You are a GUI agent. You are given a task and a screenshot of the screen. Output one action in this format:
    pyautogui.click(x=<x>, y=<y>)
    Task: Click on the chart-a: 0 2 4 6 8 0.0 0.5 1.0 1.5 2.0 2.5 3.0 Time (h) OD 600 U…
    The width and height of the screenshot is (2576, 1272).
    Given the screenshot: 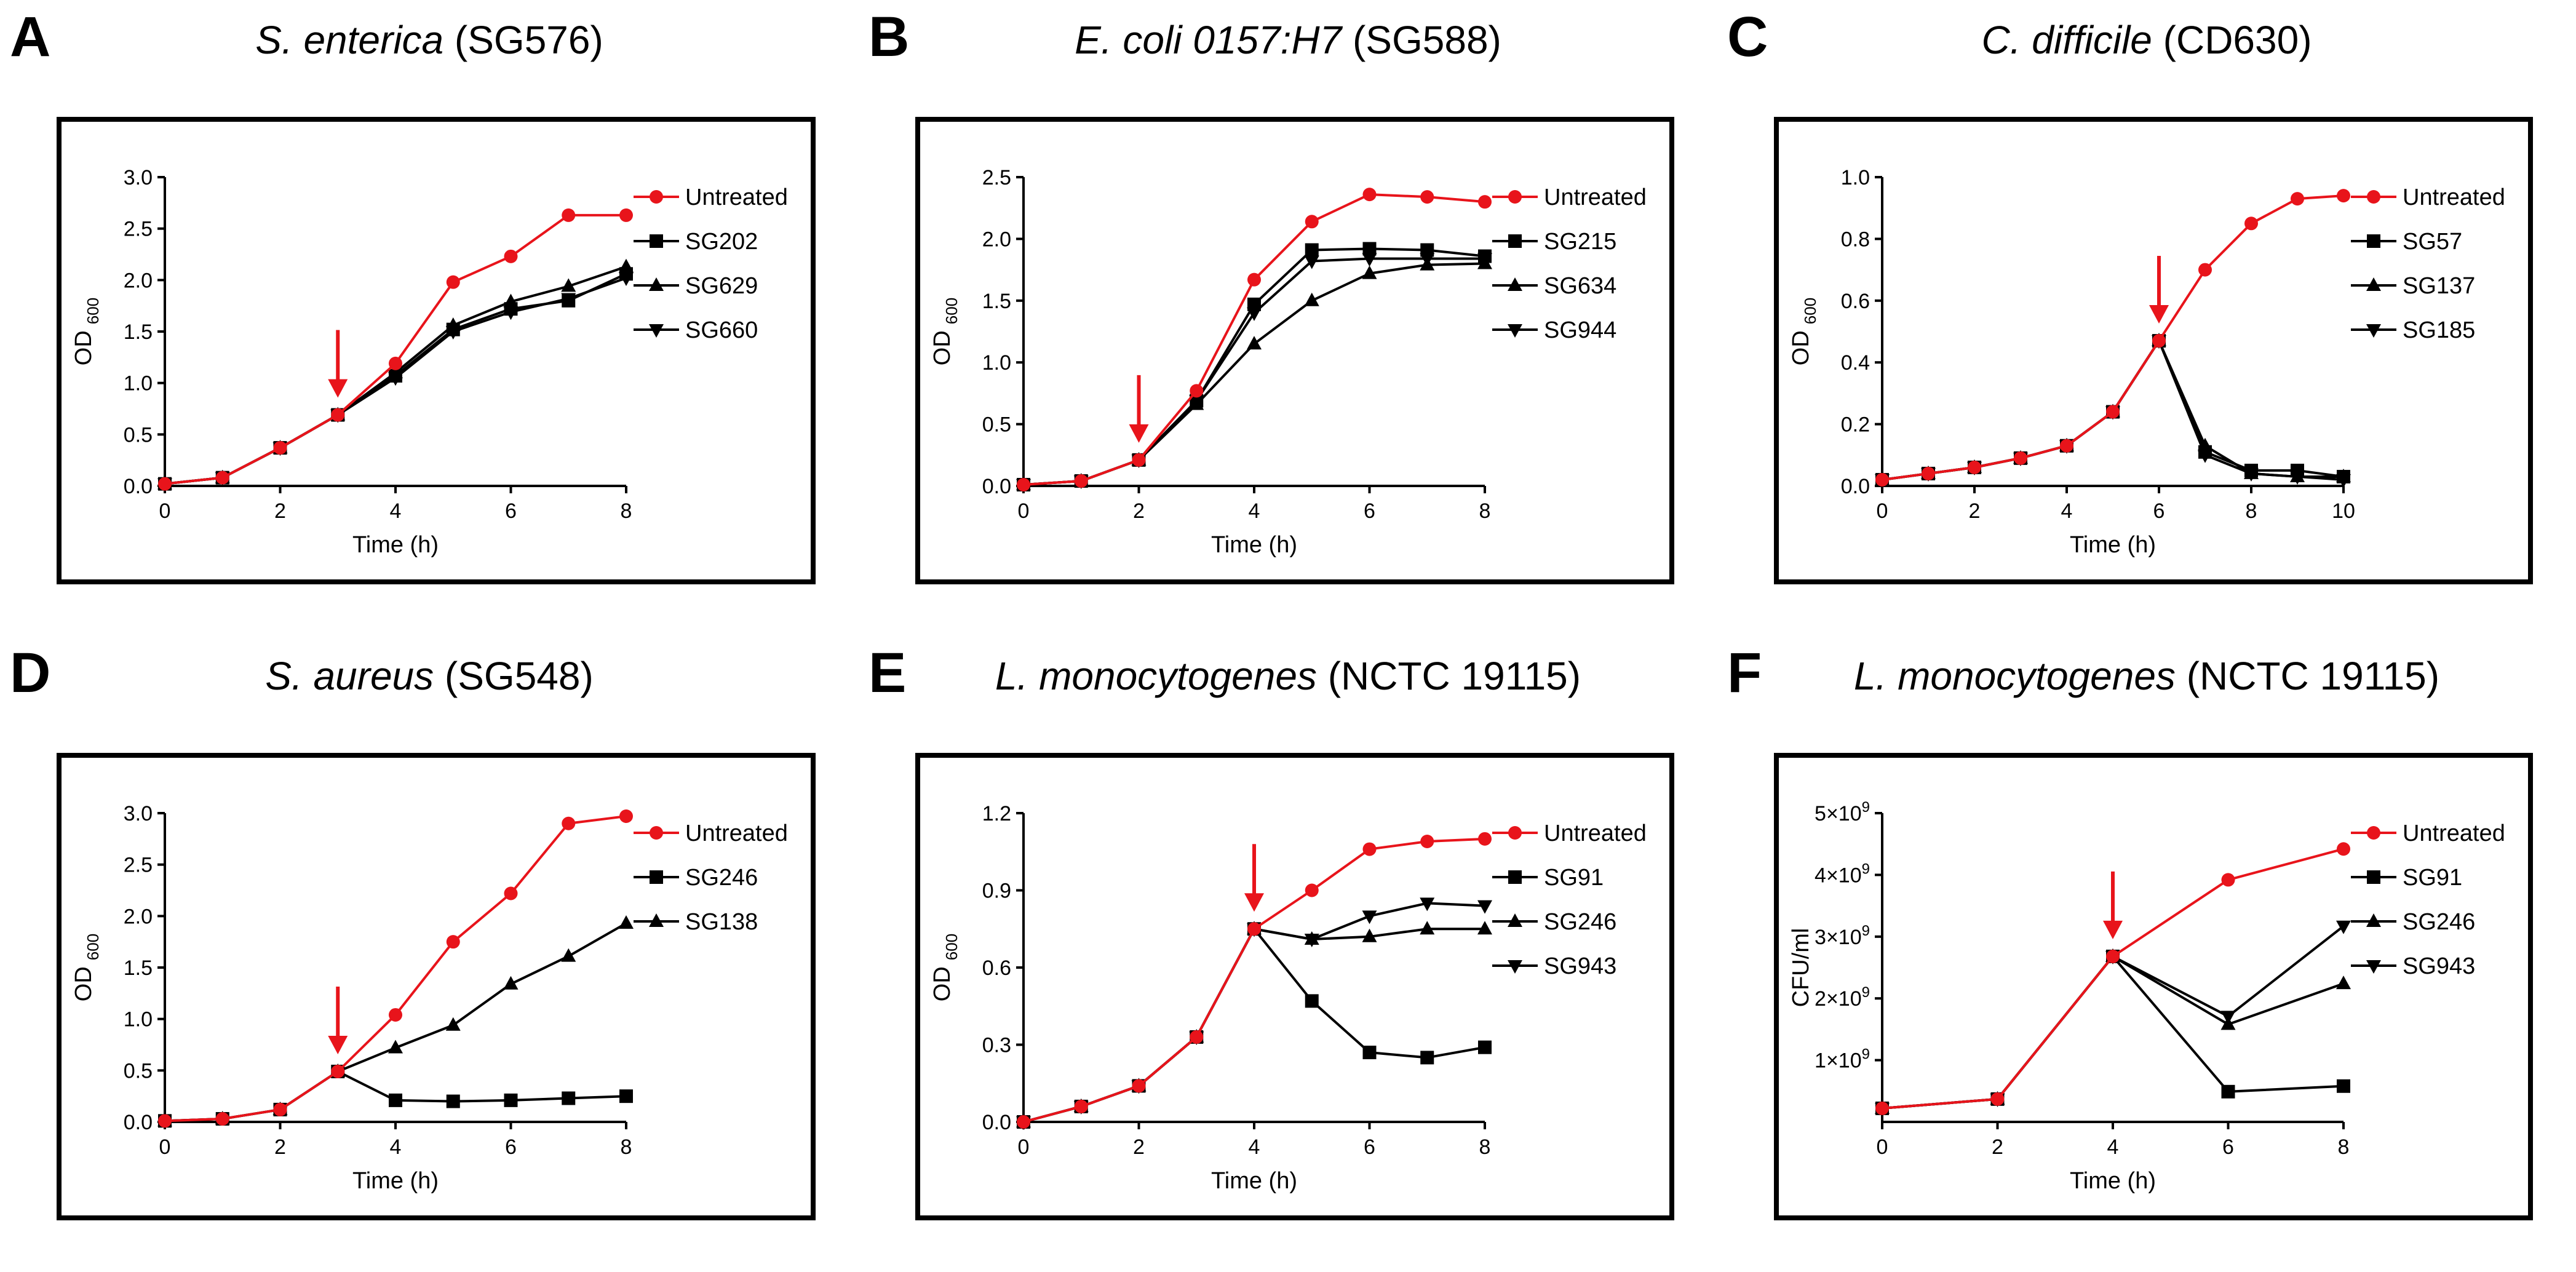 What is the action you would take?
    pyautogui.click(x=436, y=350)
    